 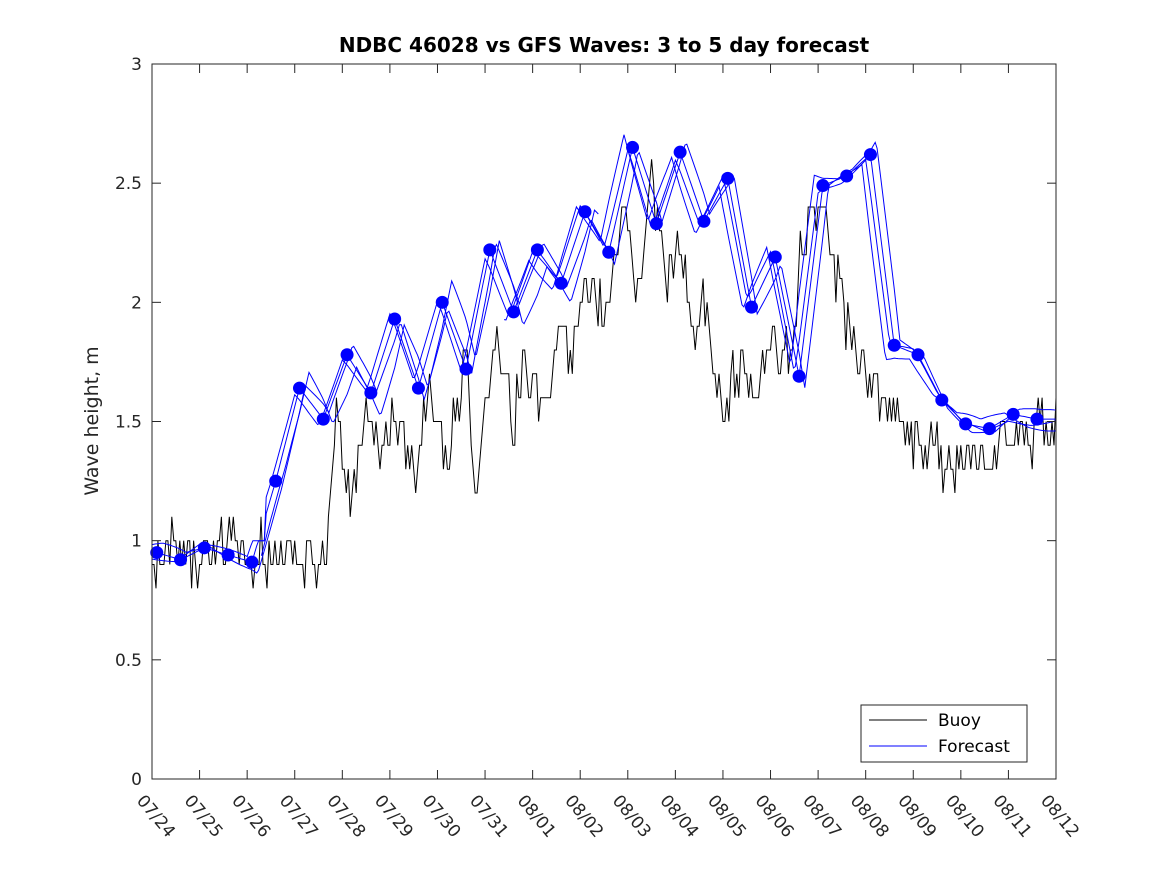 I want to click on legend-box, so click(x=944, y=733).